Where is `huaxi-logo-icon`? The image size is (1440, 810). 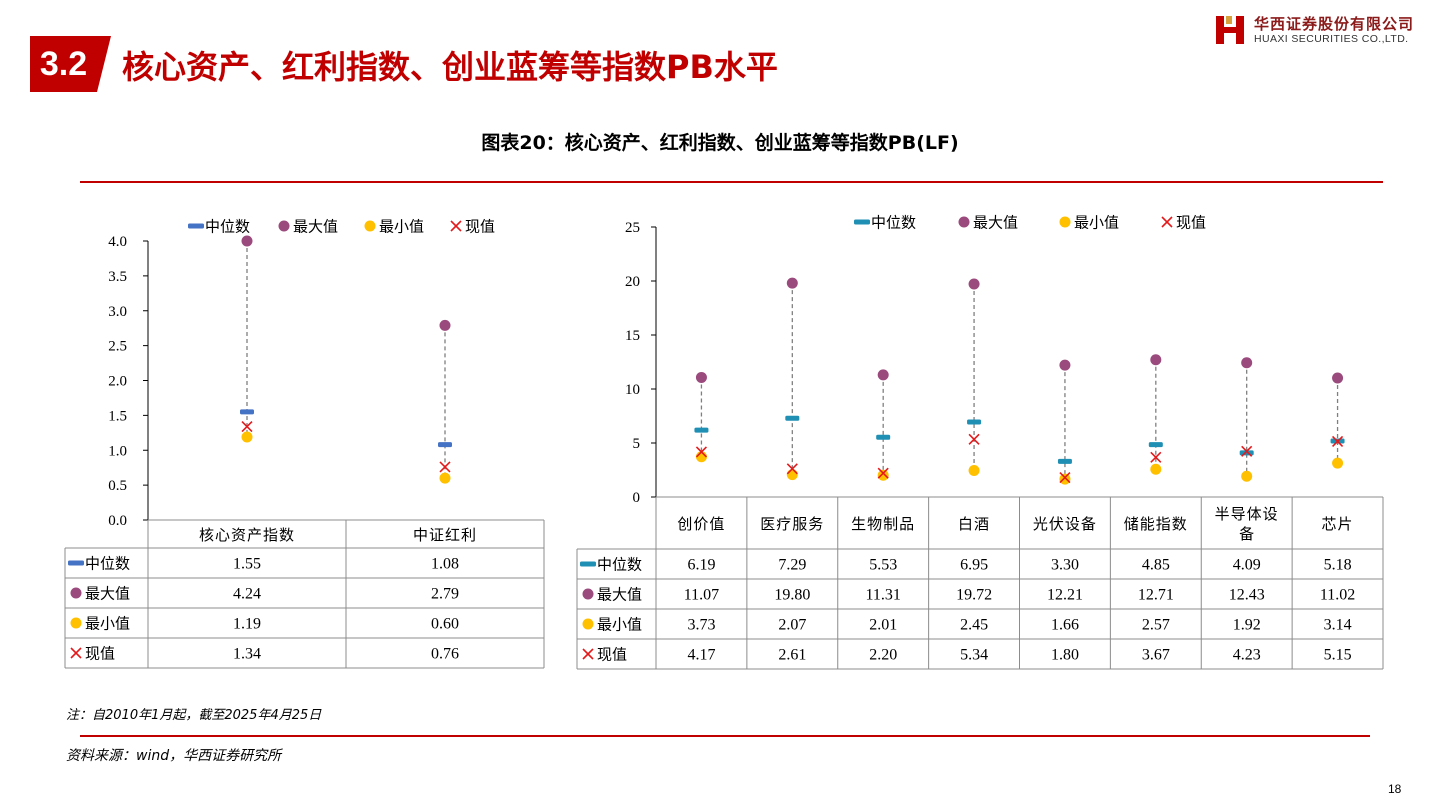
huaxi-logo-icon is located at coordinates (1230, 30).